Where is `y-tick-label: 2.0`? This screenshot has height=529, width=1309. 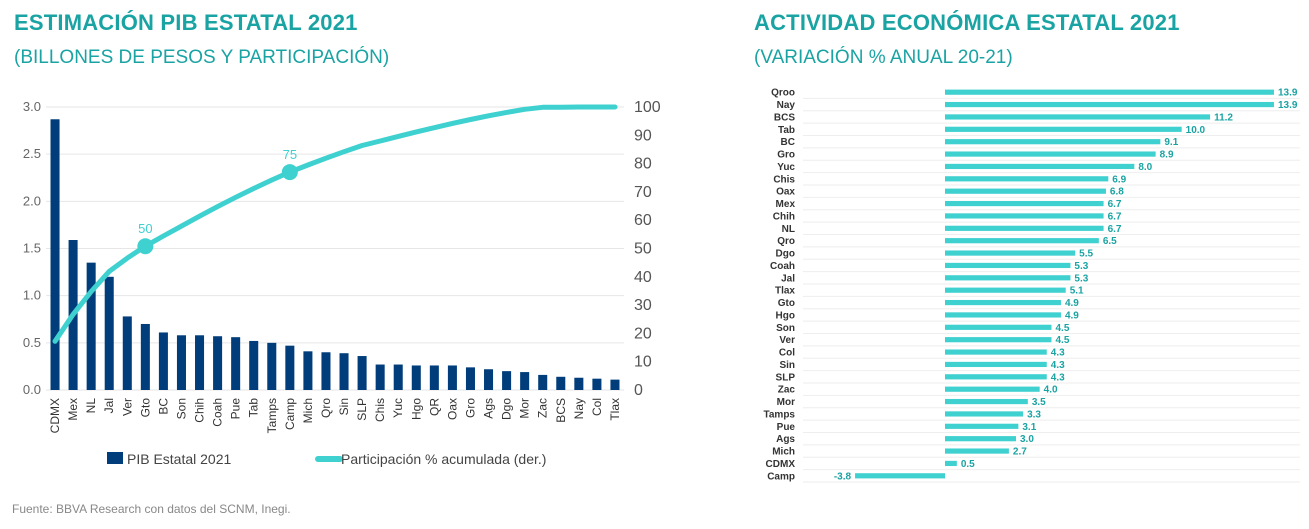 y-tick-label: 2.0 is located at coordinates (32, 200).